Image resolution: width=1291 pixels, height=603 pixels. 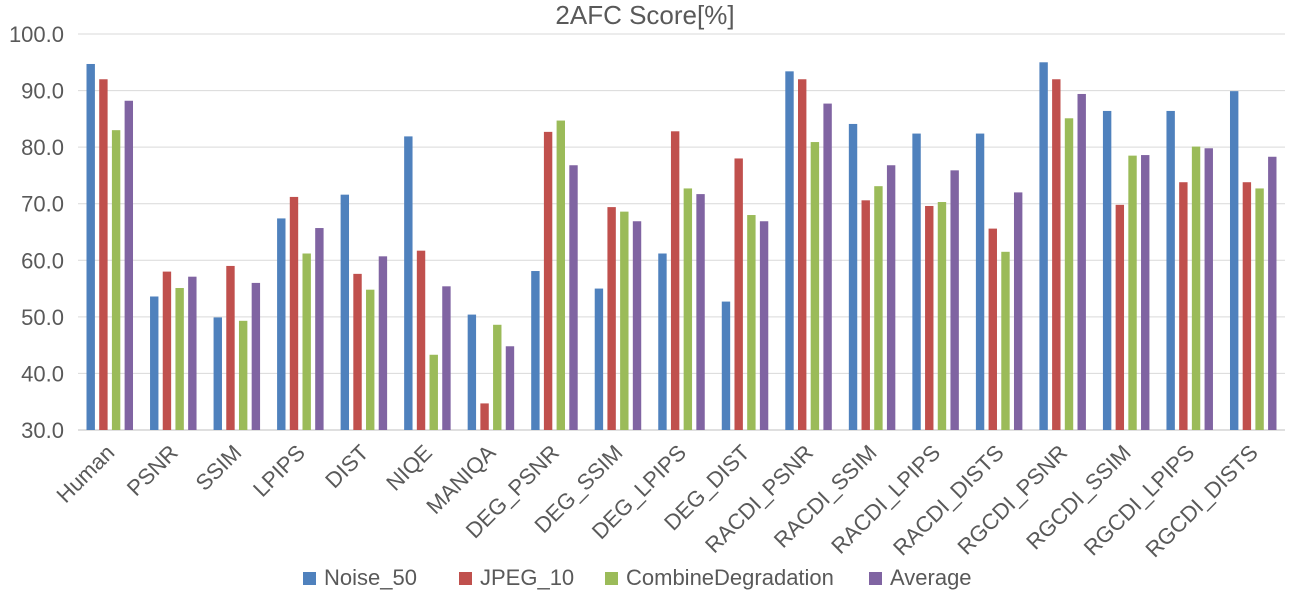 What do you see at coordinates (931, 577) in the screenshot?
I see `legend-label: Average` at bounding box center [931, 577].